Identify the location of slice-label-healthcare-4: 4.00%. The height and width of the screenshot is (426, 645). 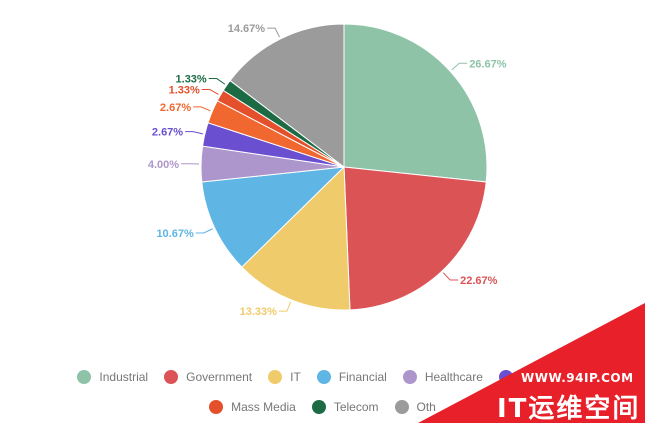
(163, 165).